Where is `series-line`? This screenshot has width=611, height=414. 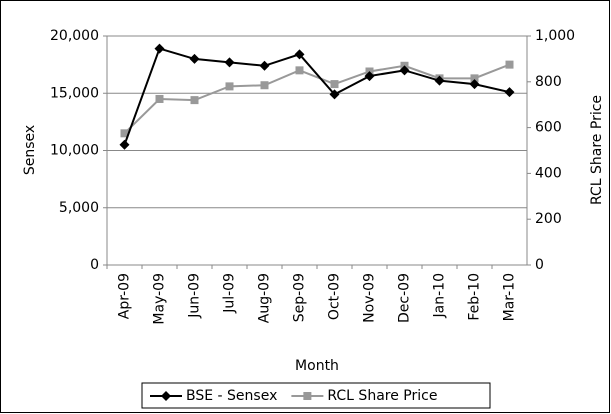 series-line is located at coordinates (316, 99).